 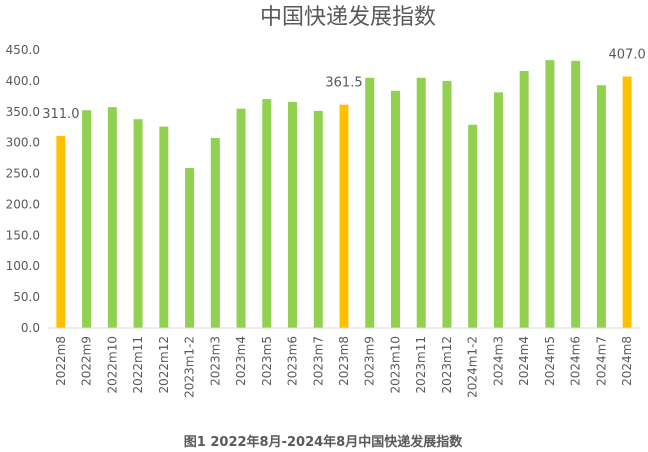 What do you see at coordinates (23, 204) in the screenshot?
I see `y-tick-label: 200.0` at bounding box center [23, 204].